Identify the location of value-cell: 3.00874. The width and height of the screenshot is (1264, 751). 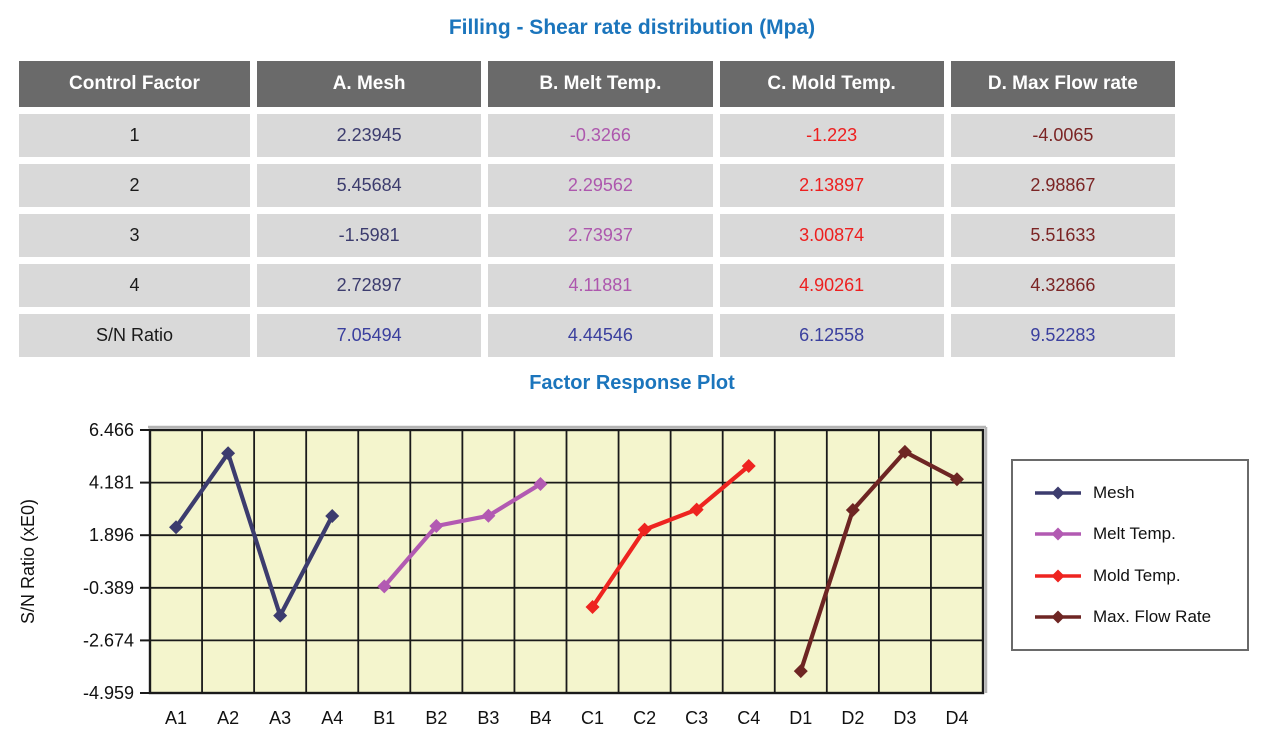
(831, 235).